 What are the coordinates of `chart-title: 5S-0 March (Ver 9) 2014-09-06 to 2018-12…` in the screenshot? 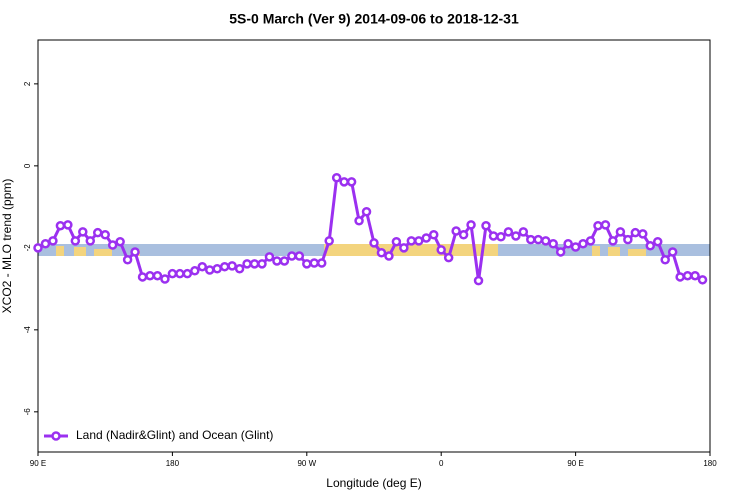 It's located at (374, 19).